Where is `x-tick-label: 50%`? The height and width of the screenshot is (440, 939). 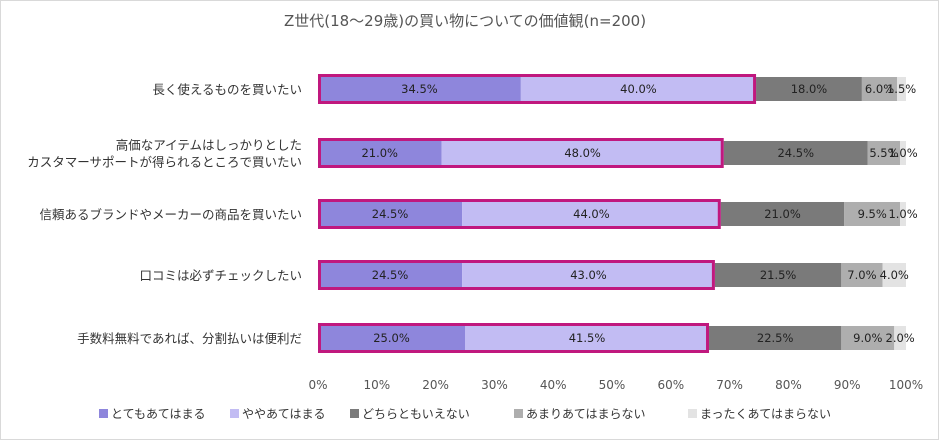 x-tick-label: 50% is located at coordinates (612, 385).